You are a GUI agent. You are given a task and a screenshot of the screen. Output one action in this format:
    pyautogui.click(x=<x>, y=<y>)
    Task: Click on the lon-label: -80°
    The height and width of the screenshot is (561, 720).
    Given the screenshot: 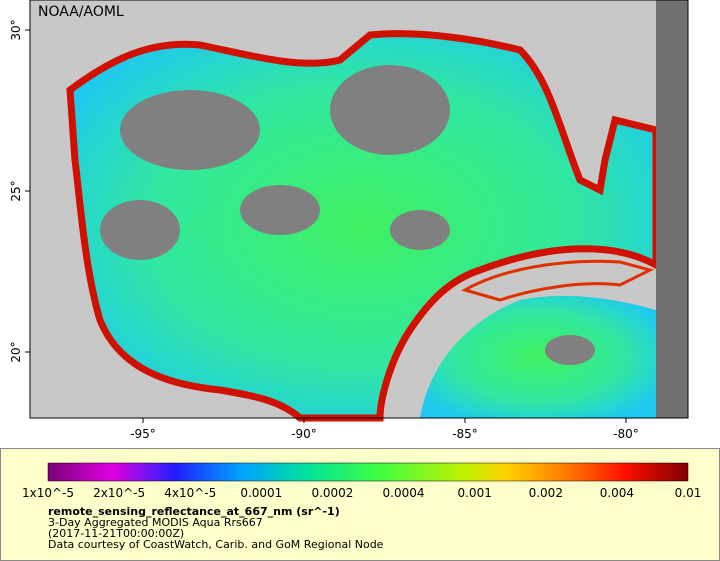 What is the action you would take?
    pyautogui.click(x=626, y=434)
    